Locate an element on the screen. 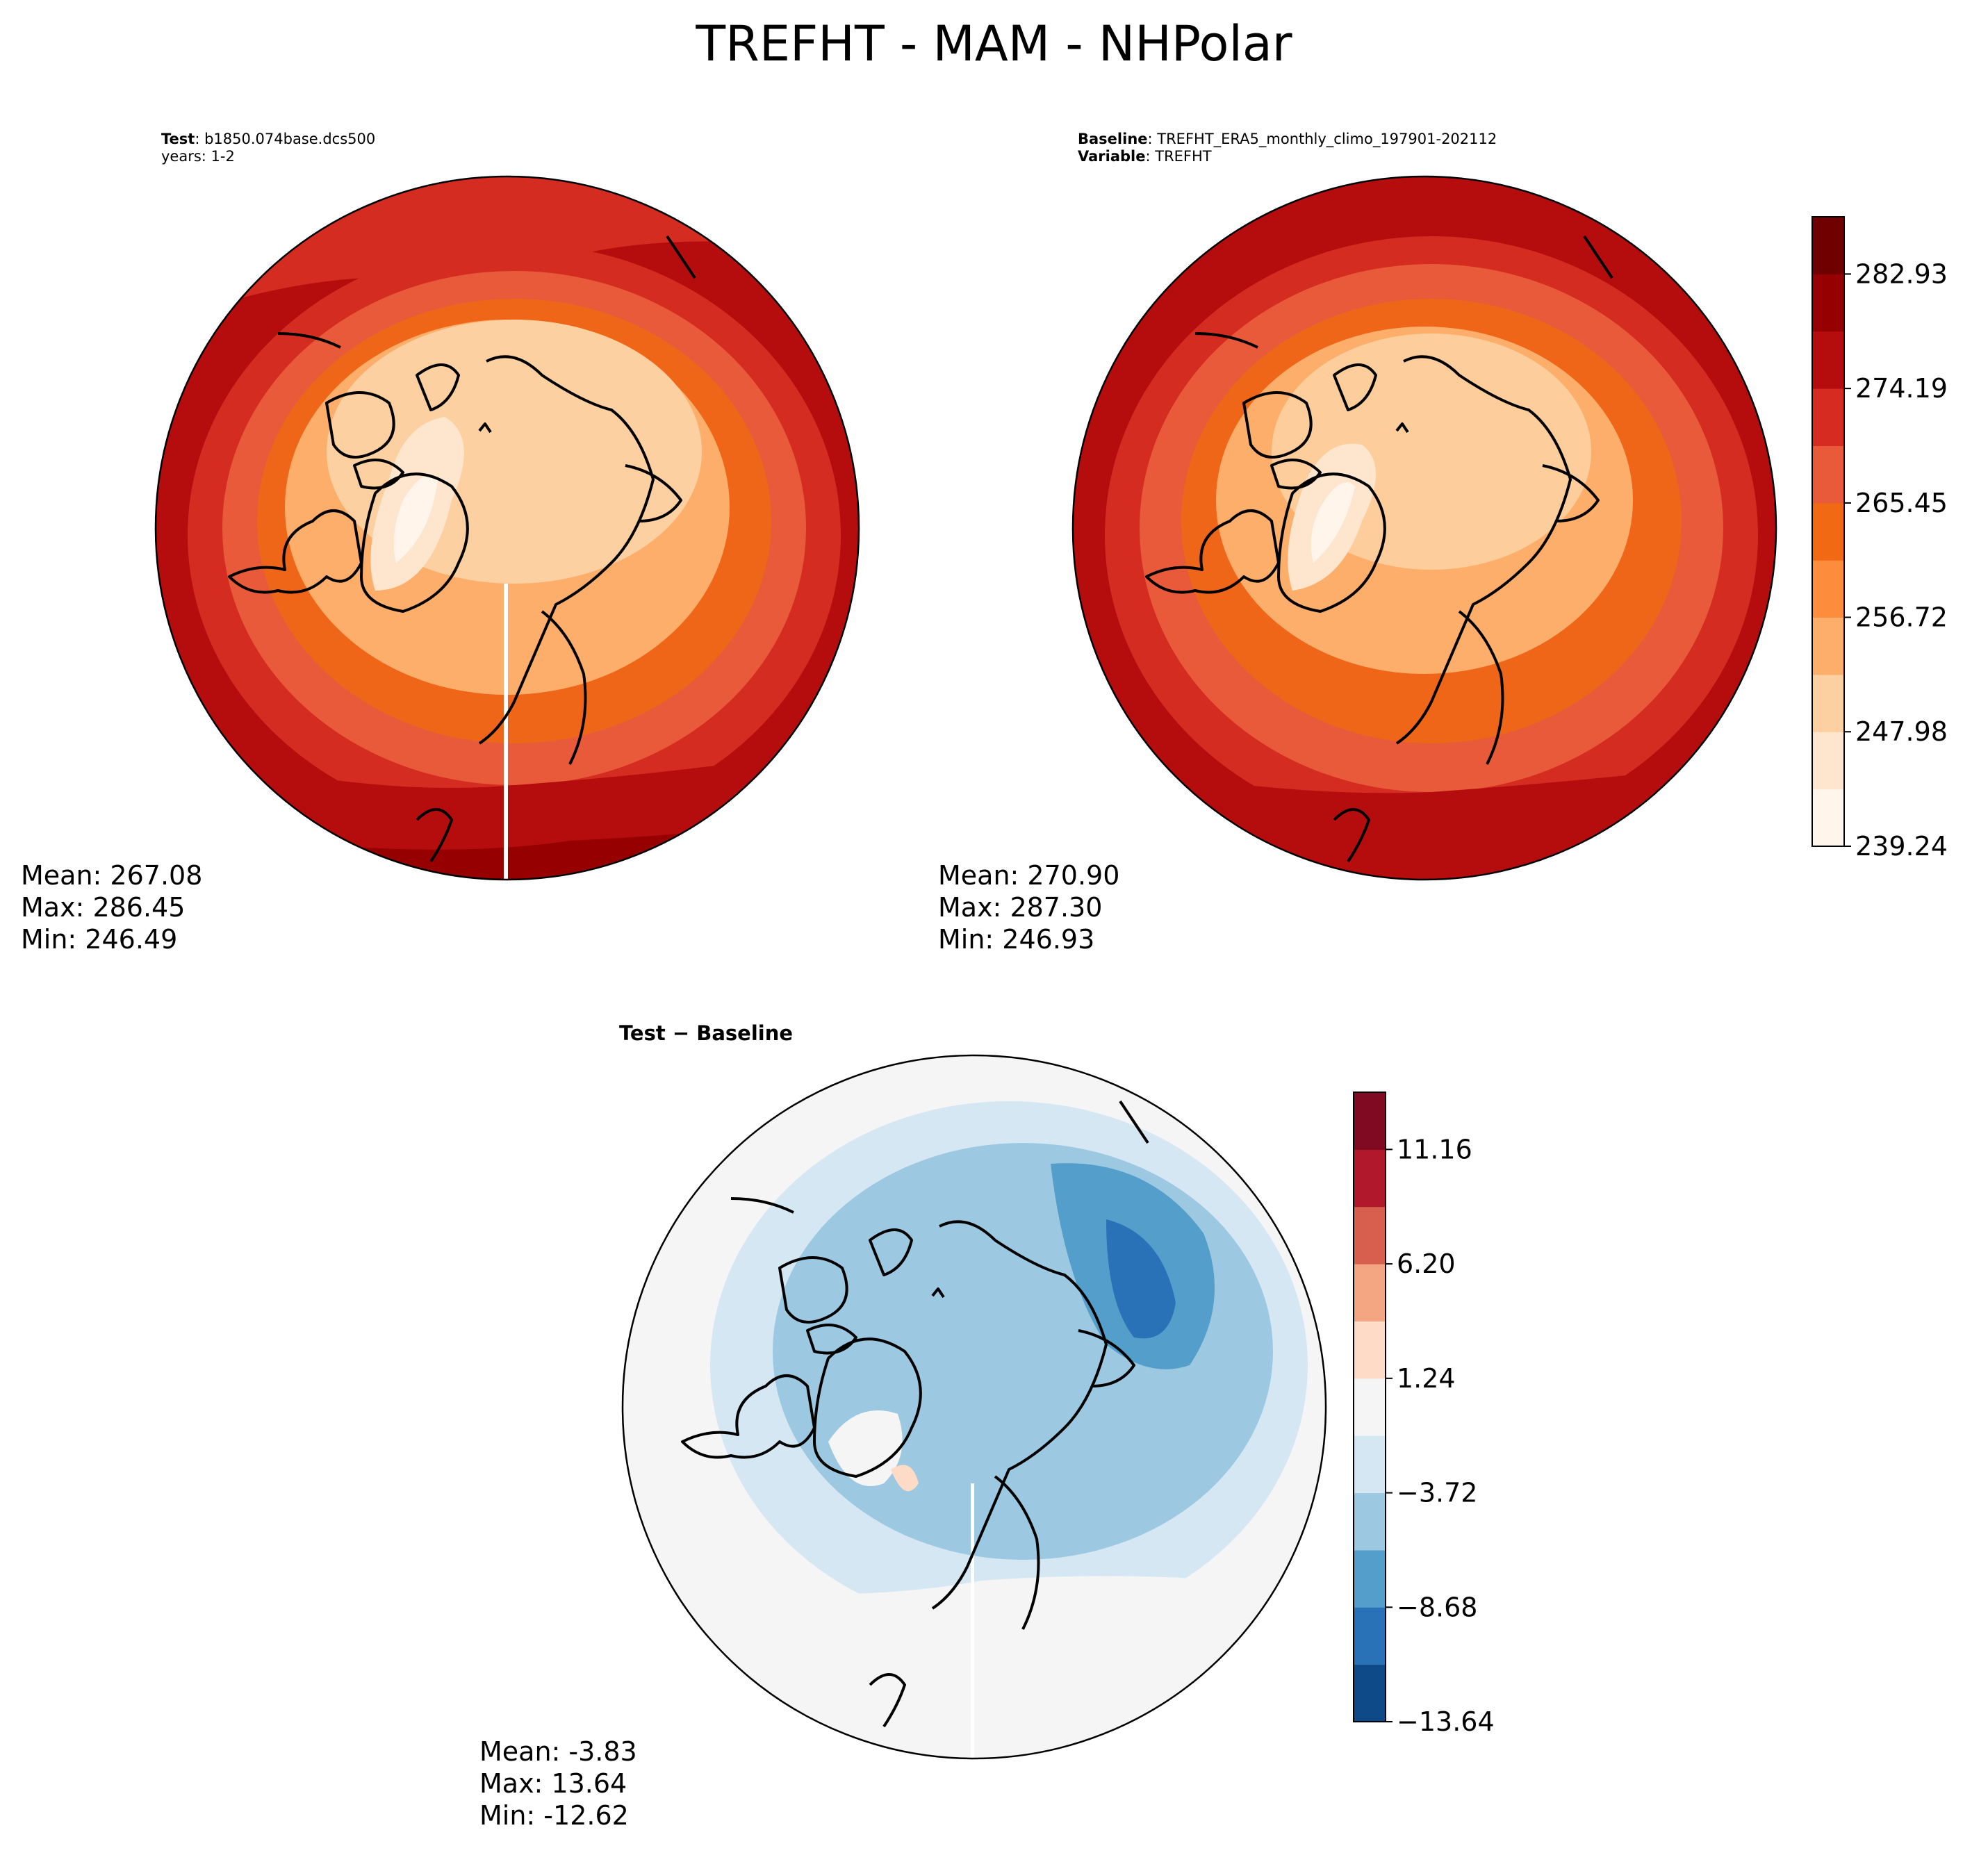 This screenshot has width=1988, height=1853. diff-max: Max: 13.64 is located at coordinates (553, 1783).